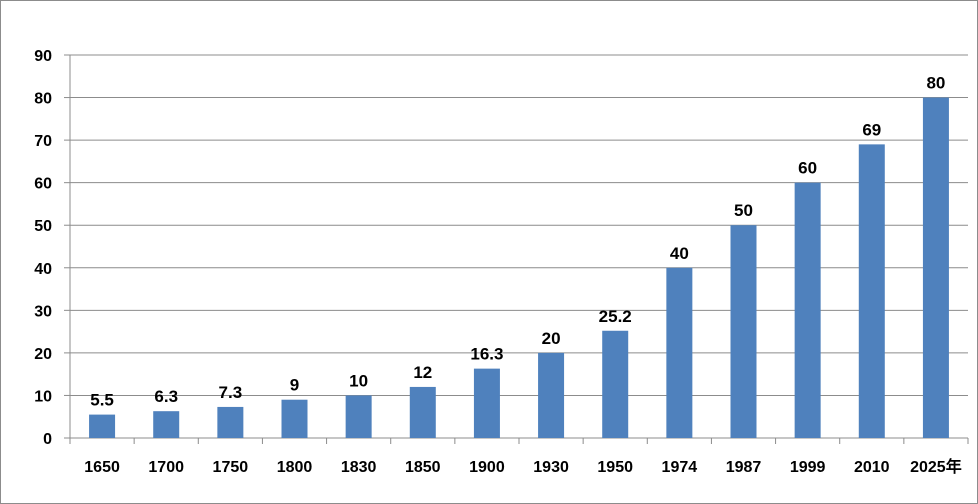  What do you see at coordinates (807, 168) in the screenshot?
I see `data-label: 60` at bounding box center [807, 168].